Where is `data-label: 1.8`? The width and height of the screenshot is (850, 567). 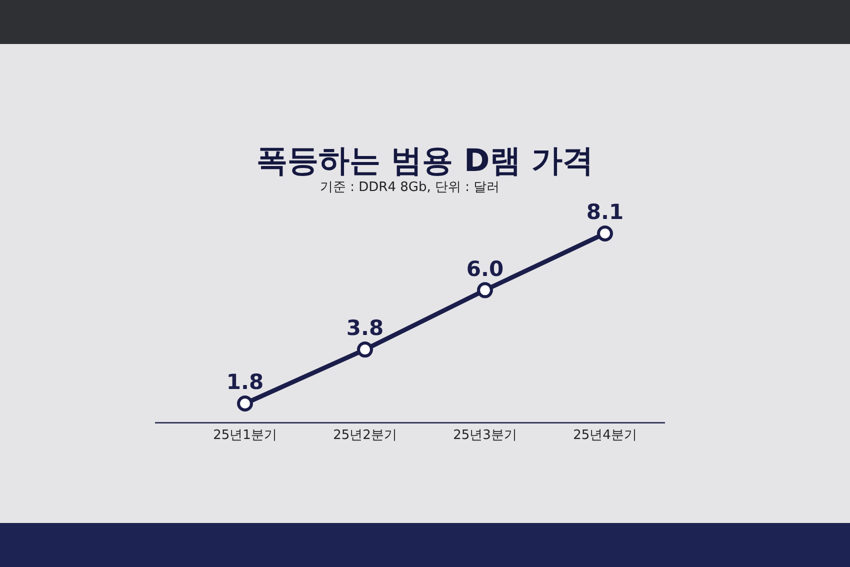
data-label: 1.8 is located at coordinates (245, 382).